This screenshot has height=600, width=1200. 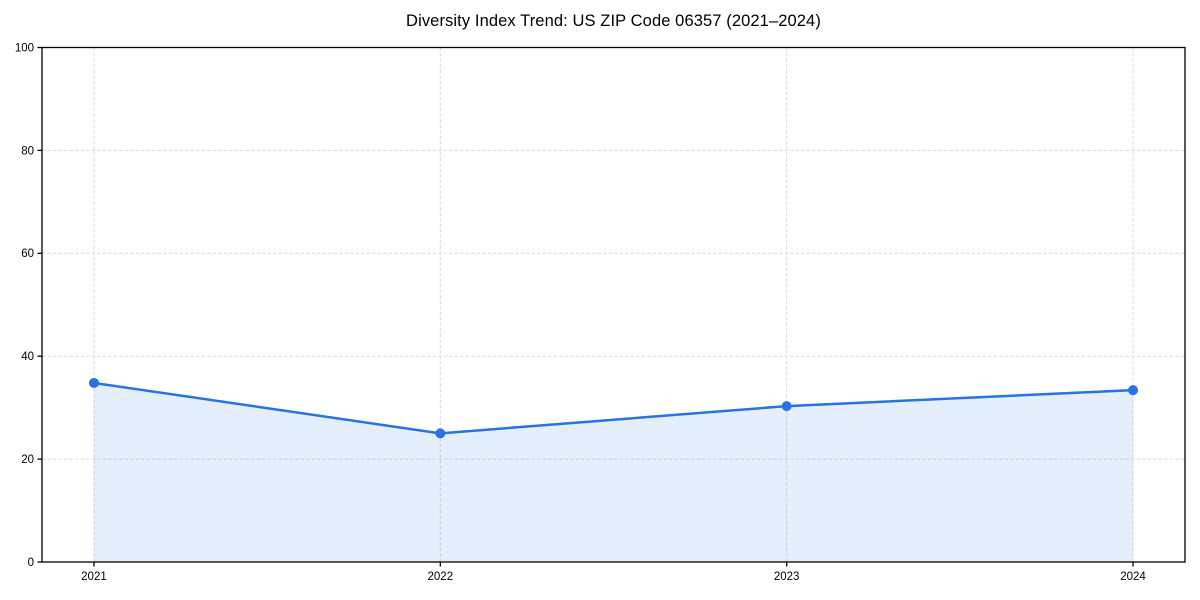 What do you see at coordinates (441, 577) in the screenshot?
I see `x-tick-label: 2022` at bounding box center [441, 577].